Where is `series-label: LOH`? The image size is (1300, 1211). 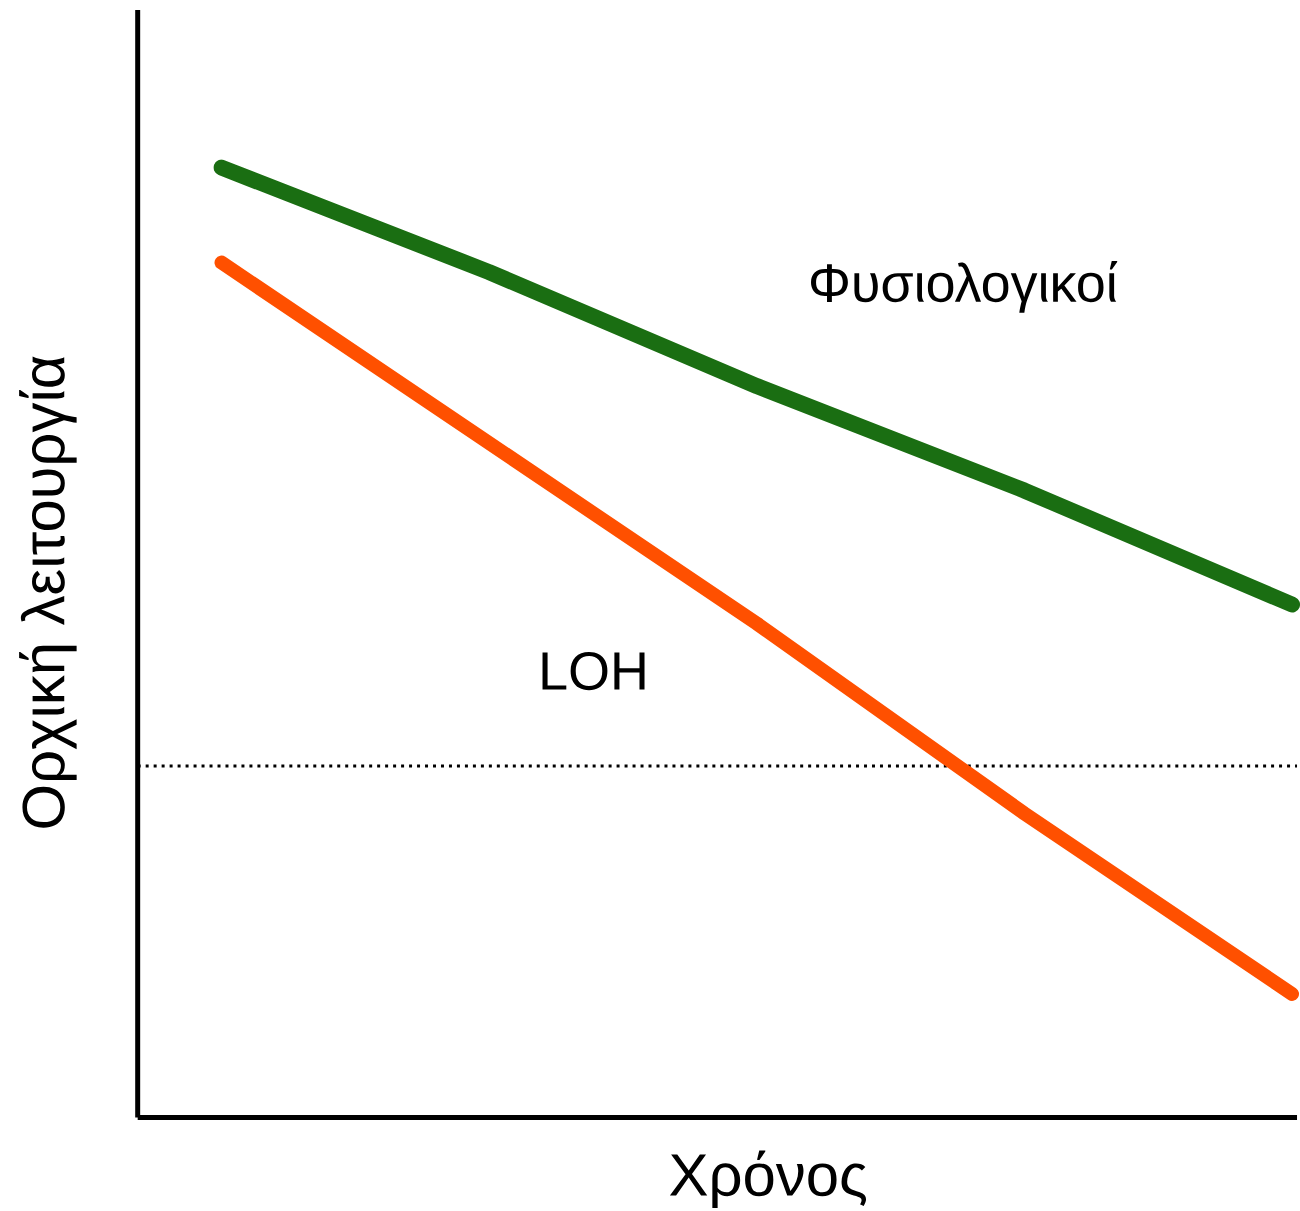 series-label: LOH is located at coordinates (593, 670).